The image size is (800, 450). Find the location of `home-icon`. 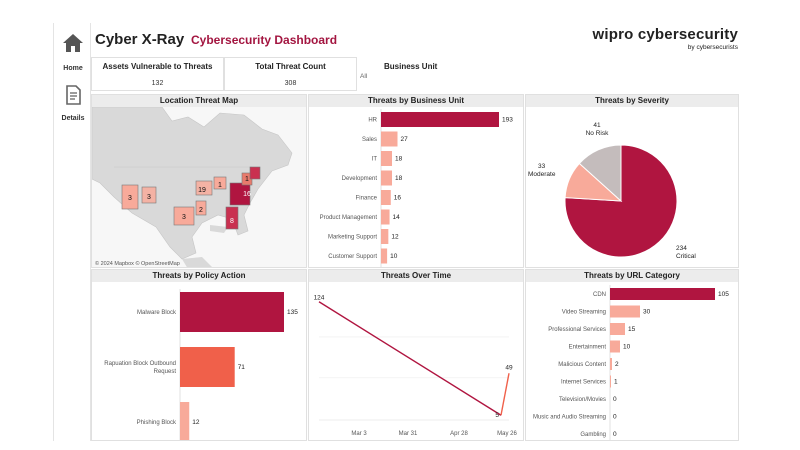

home-icon is located at coordinates (73, 43).